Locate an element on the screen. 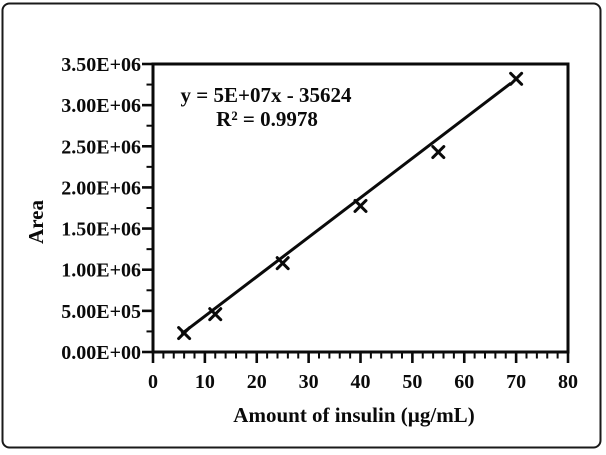 The image size is (606, 455). y-tick-label: 2.00E+06 is located at coordinates (101, 188).